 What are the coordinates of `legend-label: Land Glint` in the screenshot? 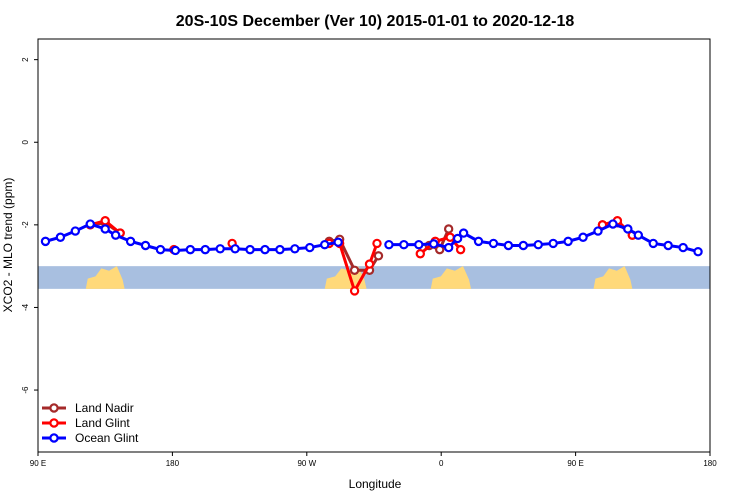 It's located at (102, 423).